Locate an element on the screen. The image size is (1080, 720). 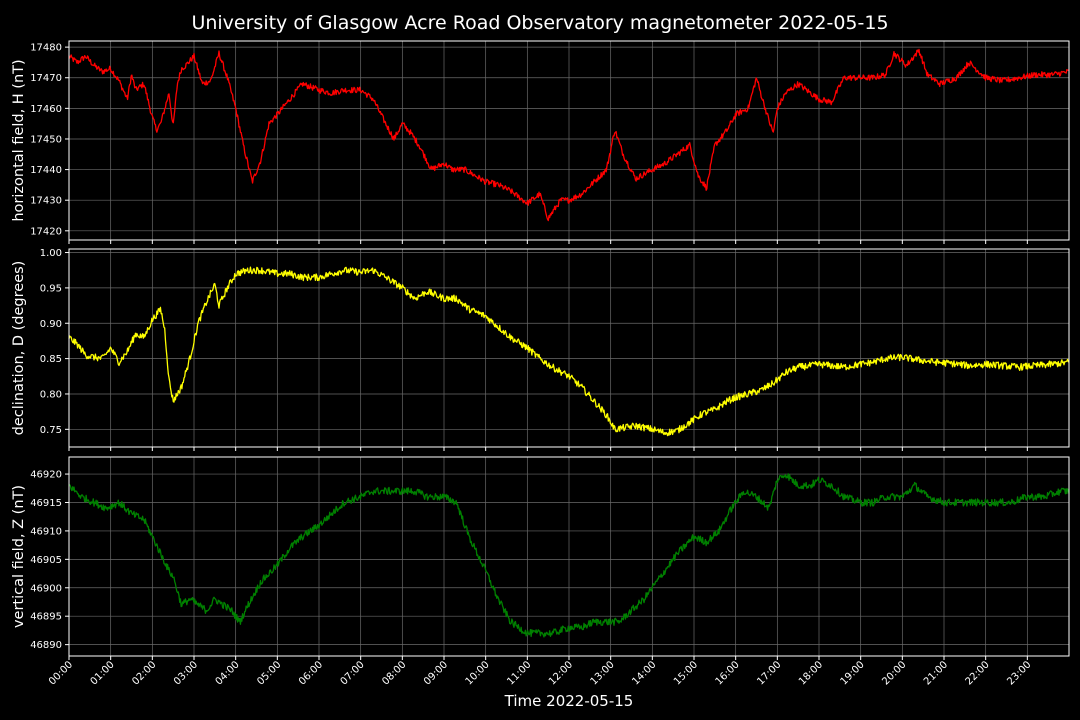
y-tick-label: 17430 is located at coordinates (46, 201).